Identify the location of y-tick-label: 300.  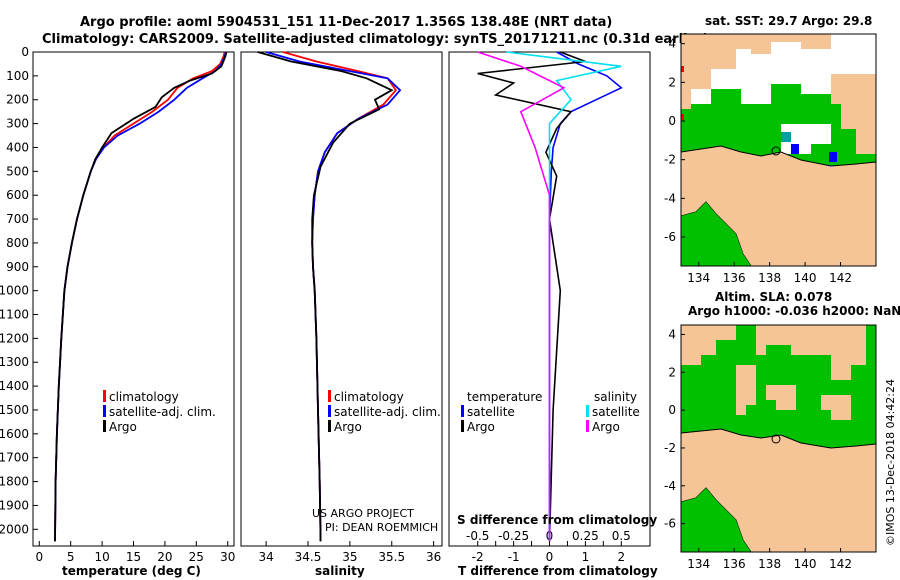
(17, 124).